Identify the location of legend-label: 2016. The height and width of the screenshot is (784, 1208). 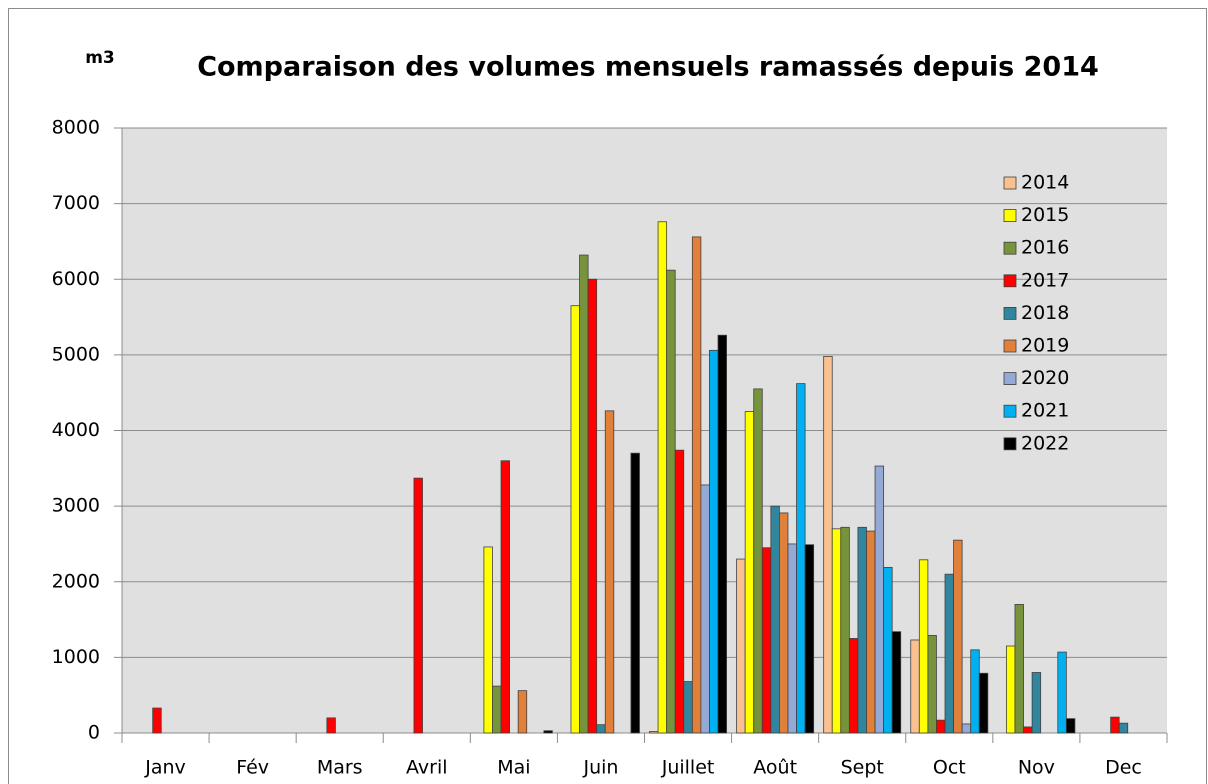
(1045, 248).